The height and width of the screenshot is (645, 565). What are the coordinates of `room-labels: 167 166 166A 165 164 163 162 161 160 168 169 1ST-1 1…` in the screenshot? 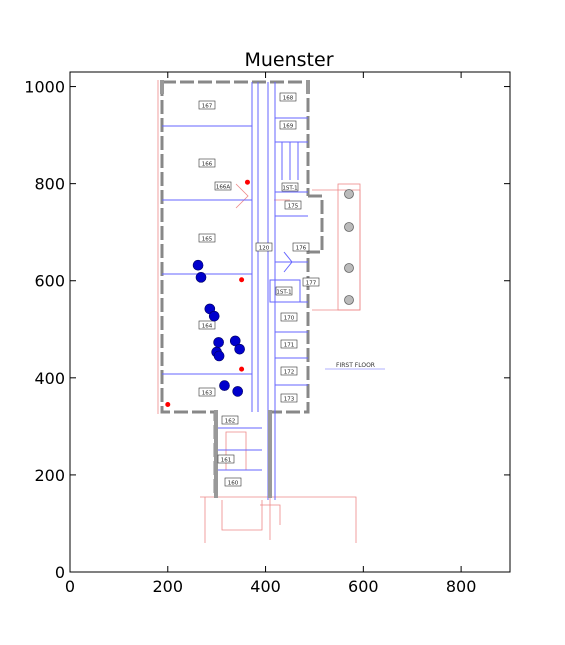 It's located at (259, 289).